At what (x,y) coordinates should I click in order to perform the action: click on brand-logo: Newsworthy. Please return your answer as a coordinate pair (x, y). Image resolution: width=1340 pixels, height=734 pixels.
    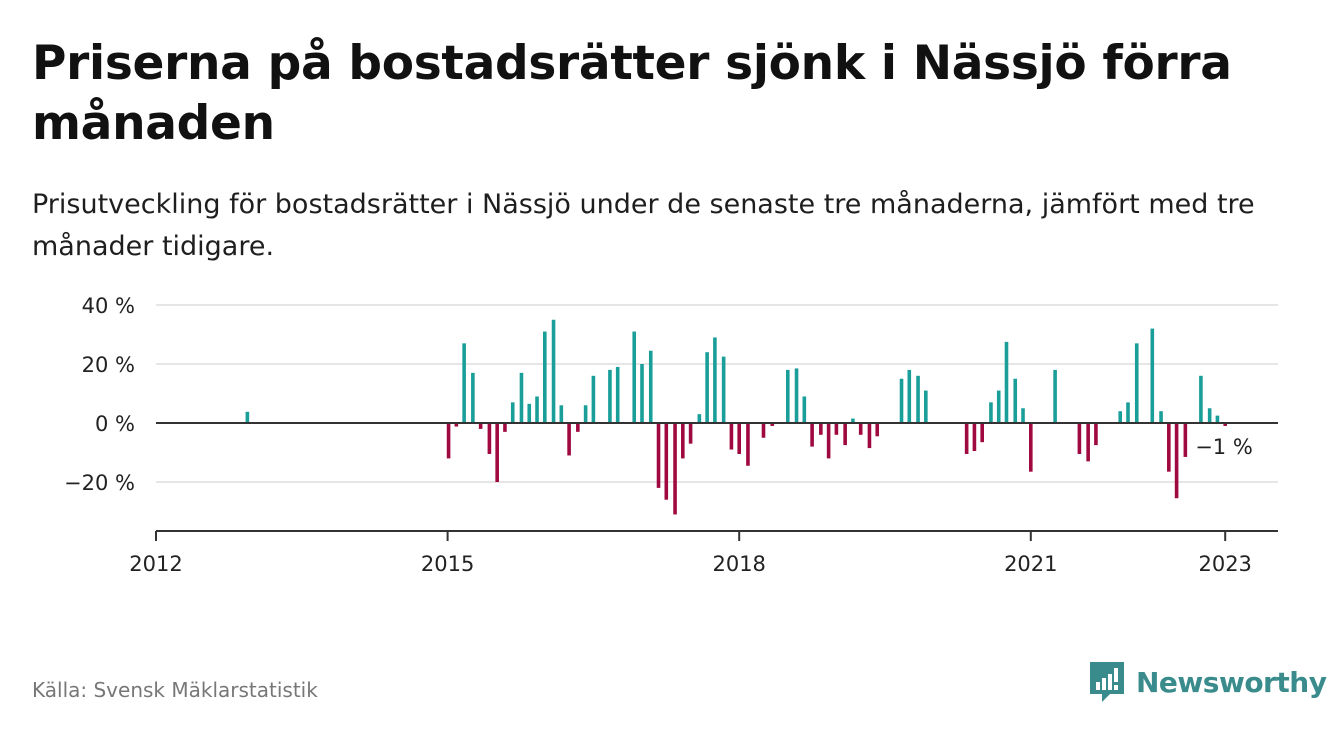
    Looking at the image, I should click on (1207, 682).